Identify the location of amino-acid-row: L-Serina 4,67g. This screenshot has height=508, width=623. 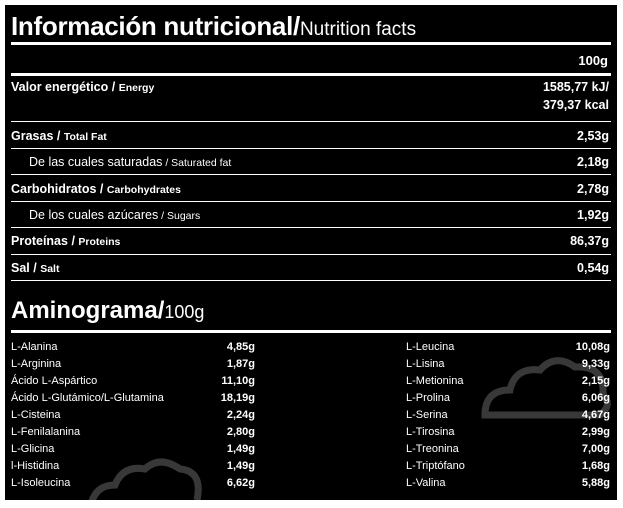
(508, 415).